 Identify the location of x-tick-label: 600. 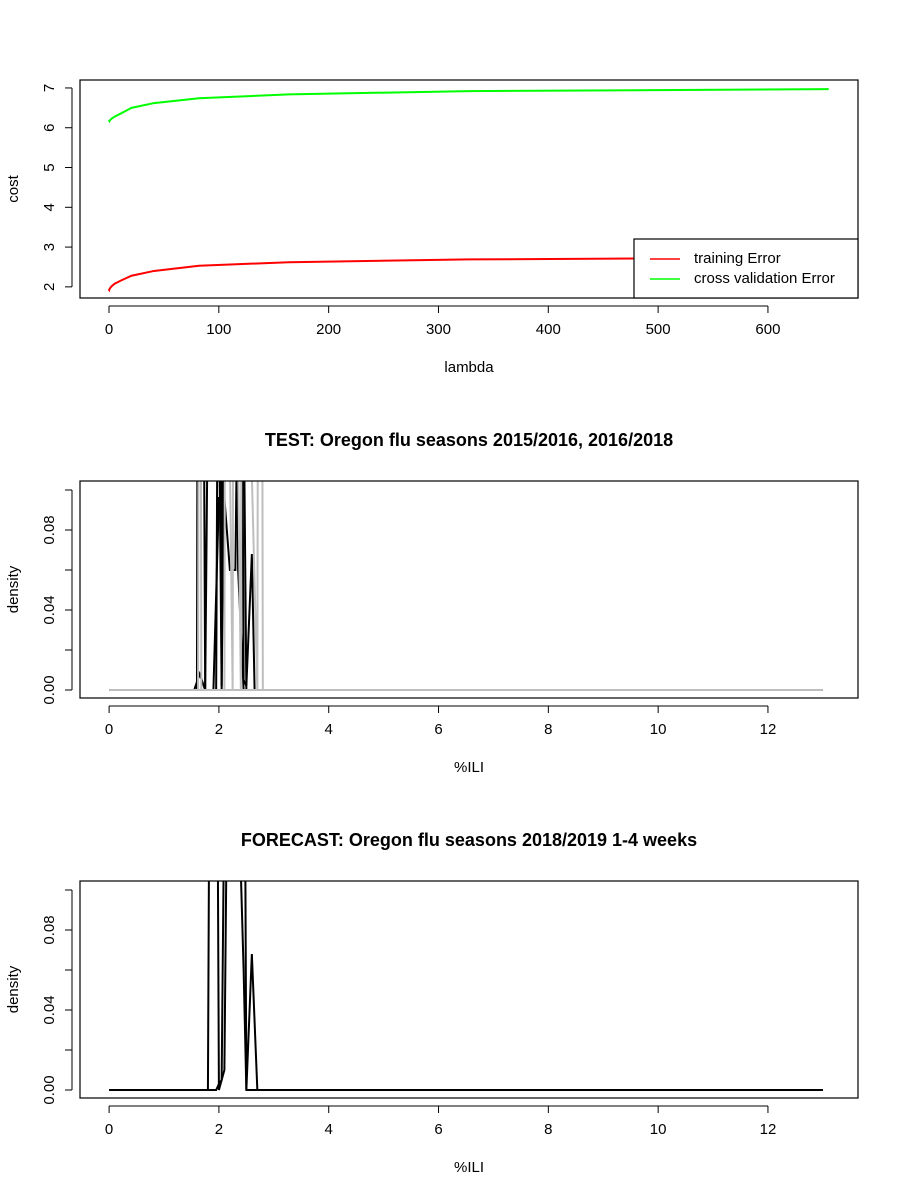
(767, 329).